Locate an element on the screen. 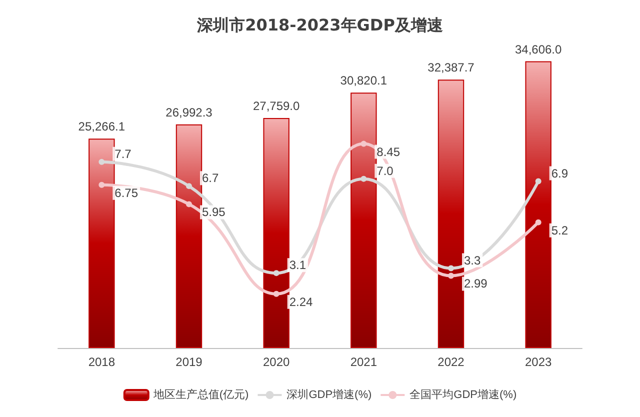 Image resolution: width=640 pixels, height=417 pixels. legend-label: 深圳GDP增速(%) is located at coordinates (329, 394).